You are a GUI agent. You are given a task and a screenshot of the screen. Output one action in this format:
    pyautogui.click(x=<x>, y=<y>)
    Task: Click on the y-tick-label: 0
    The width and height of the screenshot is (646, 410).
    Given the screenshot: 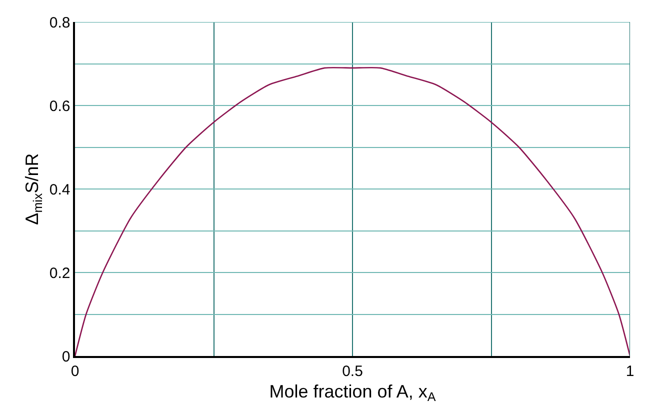 What is the action you would take?
    pyautogui.click(x=66, y=357)
    